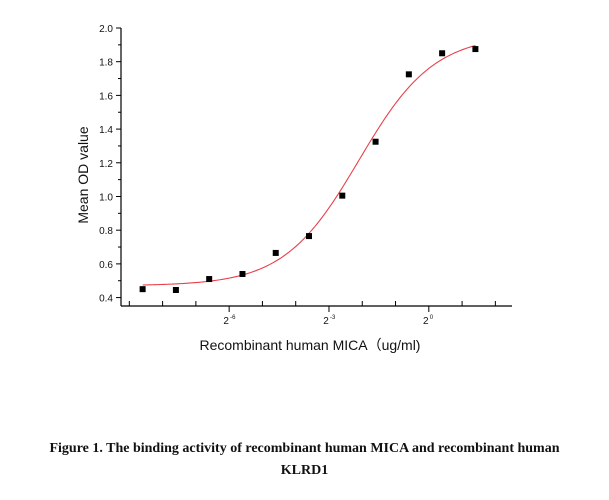 This screenshot has width=609, height=500. Describe the element at coordinates (326, 321) in the screenshot. I see `x-tick-label-1: 2` at that location.